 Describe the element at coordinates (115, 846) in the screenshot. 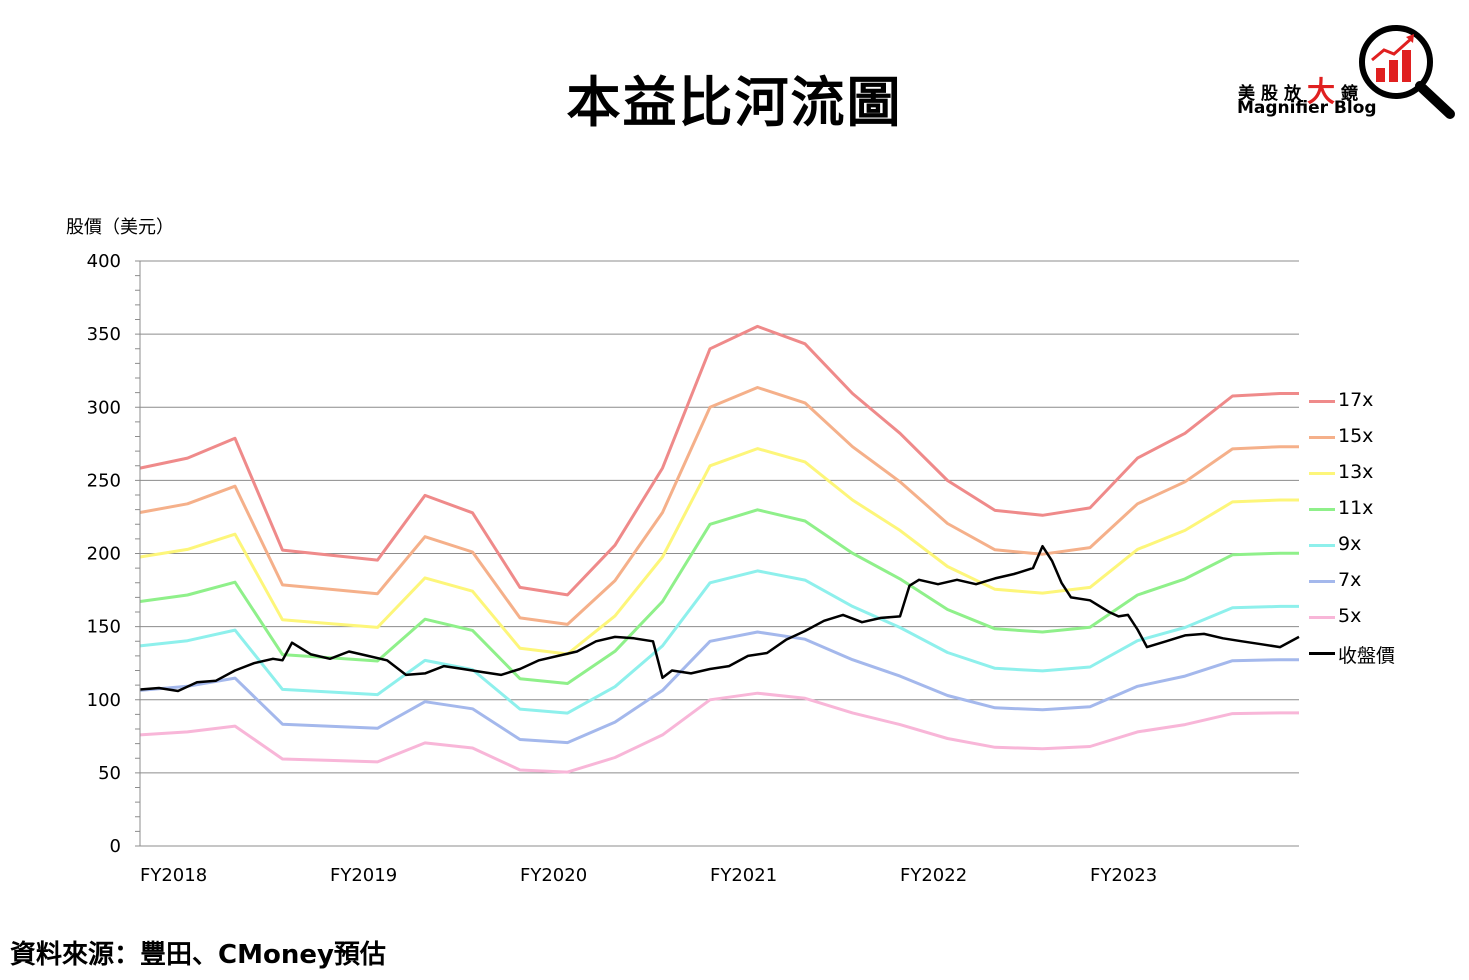

I see `y-tick-label: 0` at that location.